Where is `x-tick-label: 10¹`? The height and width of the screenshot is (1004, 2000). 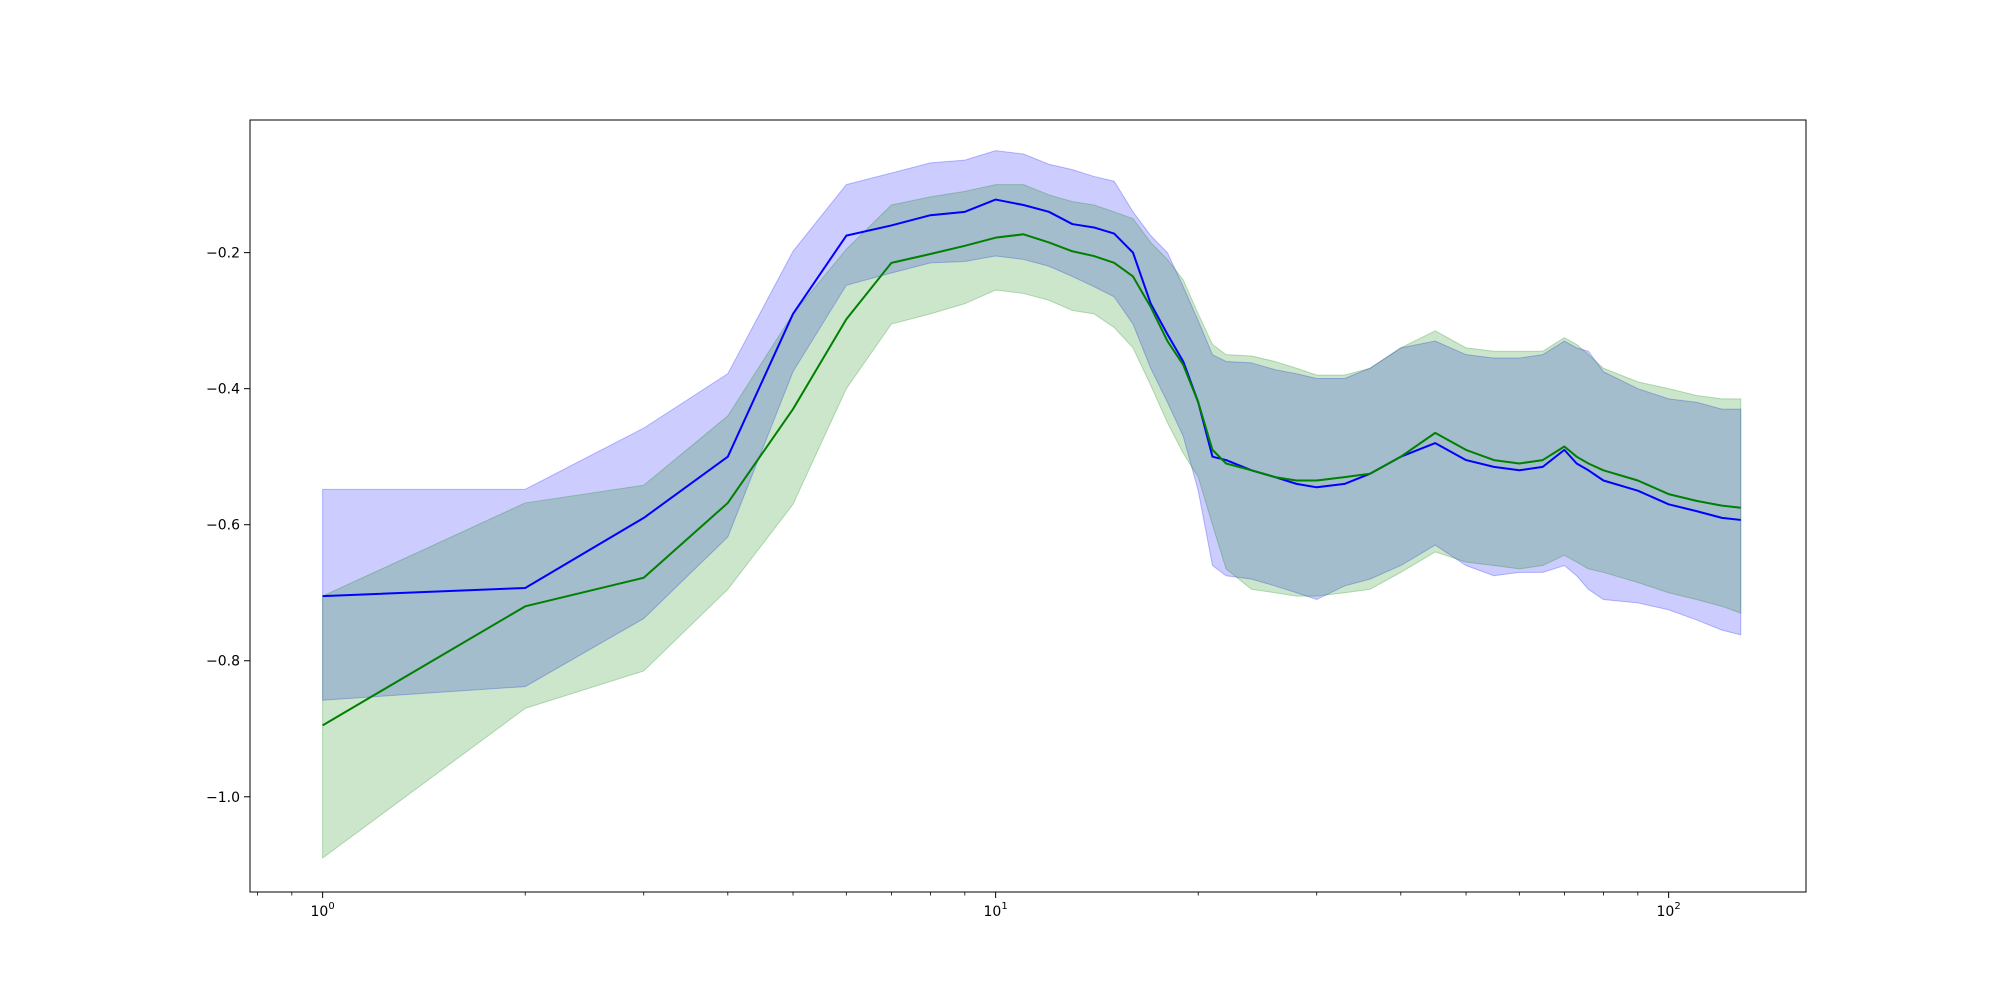 x-tick-label: 10¹ is located at coordinates (996, 910).